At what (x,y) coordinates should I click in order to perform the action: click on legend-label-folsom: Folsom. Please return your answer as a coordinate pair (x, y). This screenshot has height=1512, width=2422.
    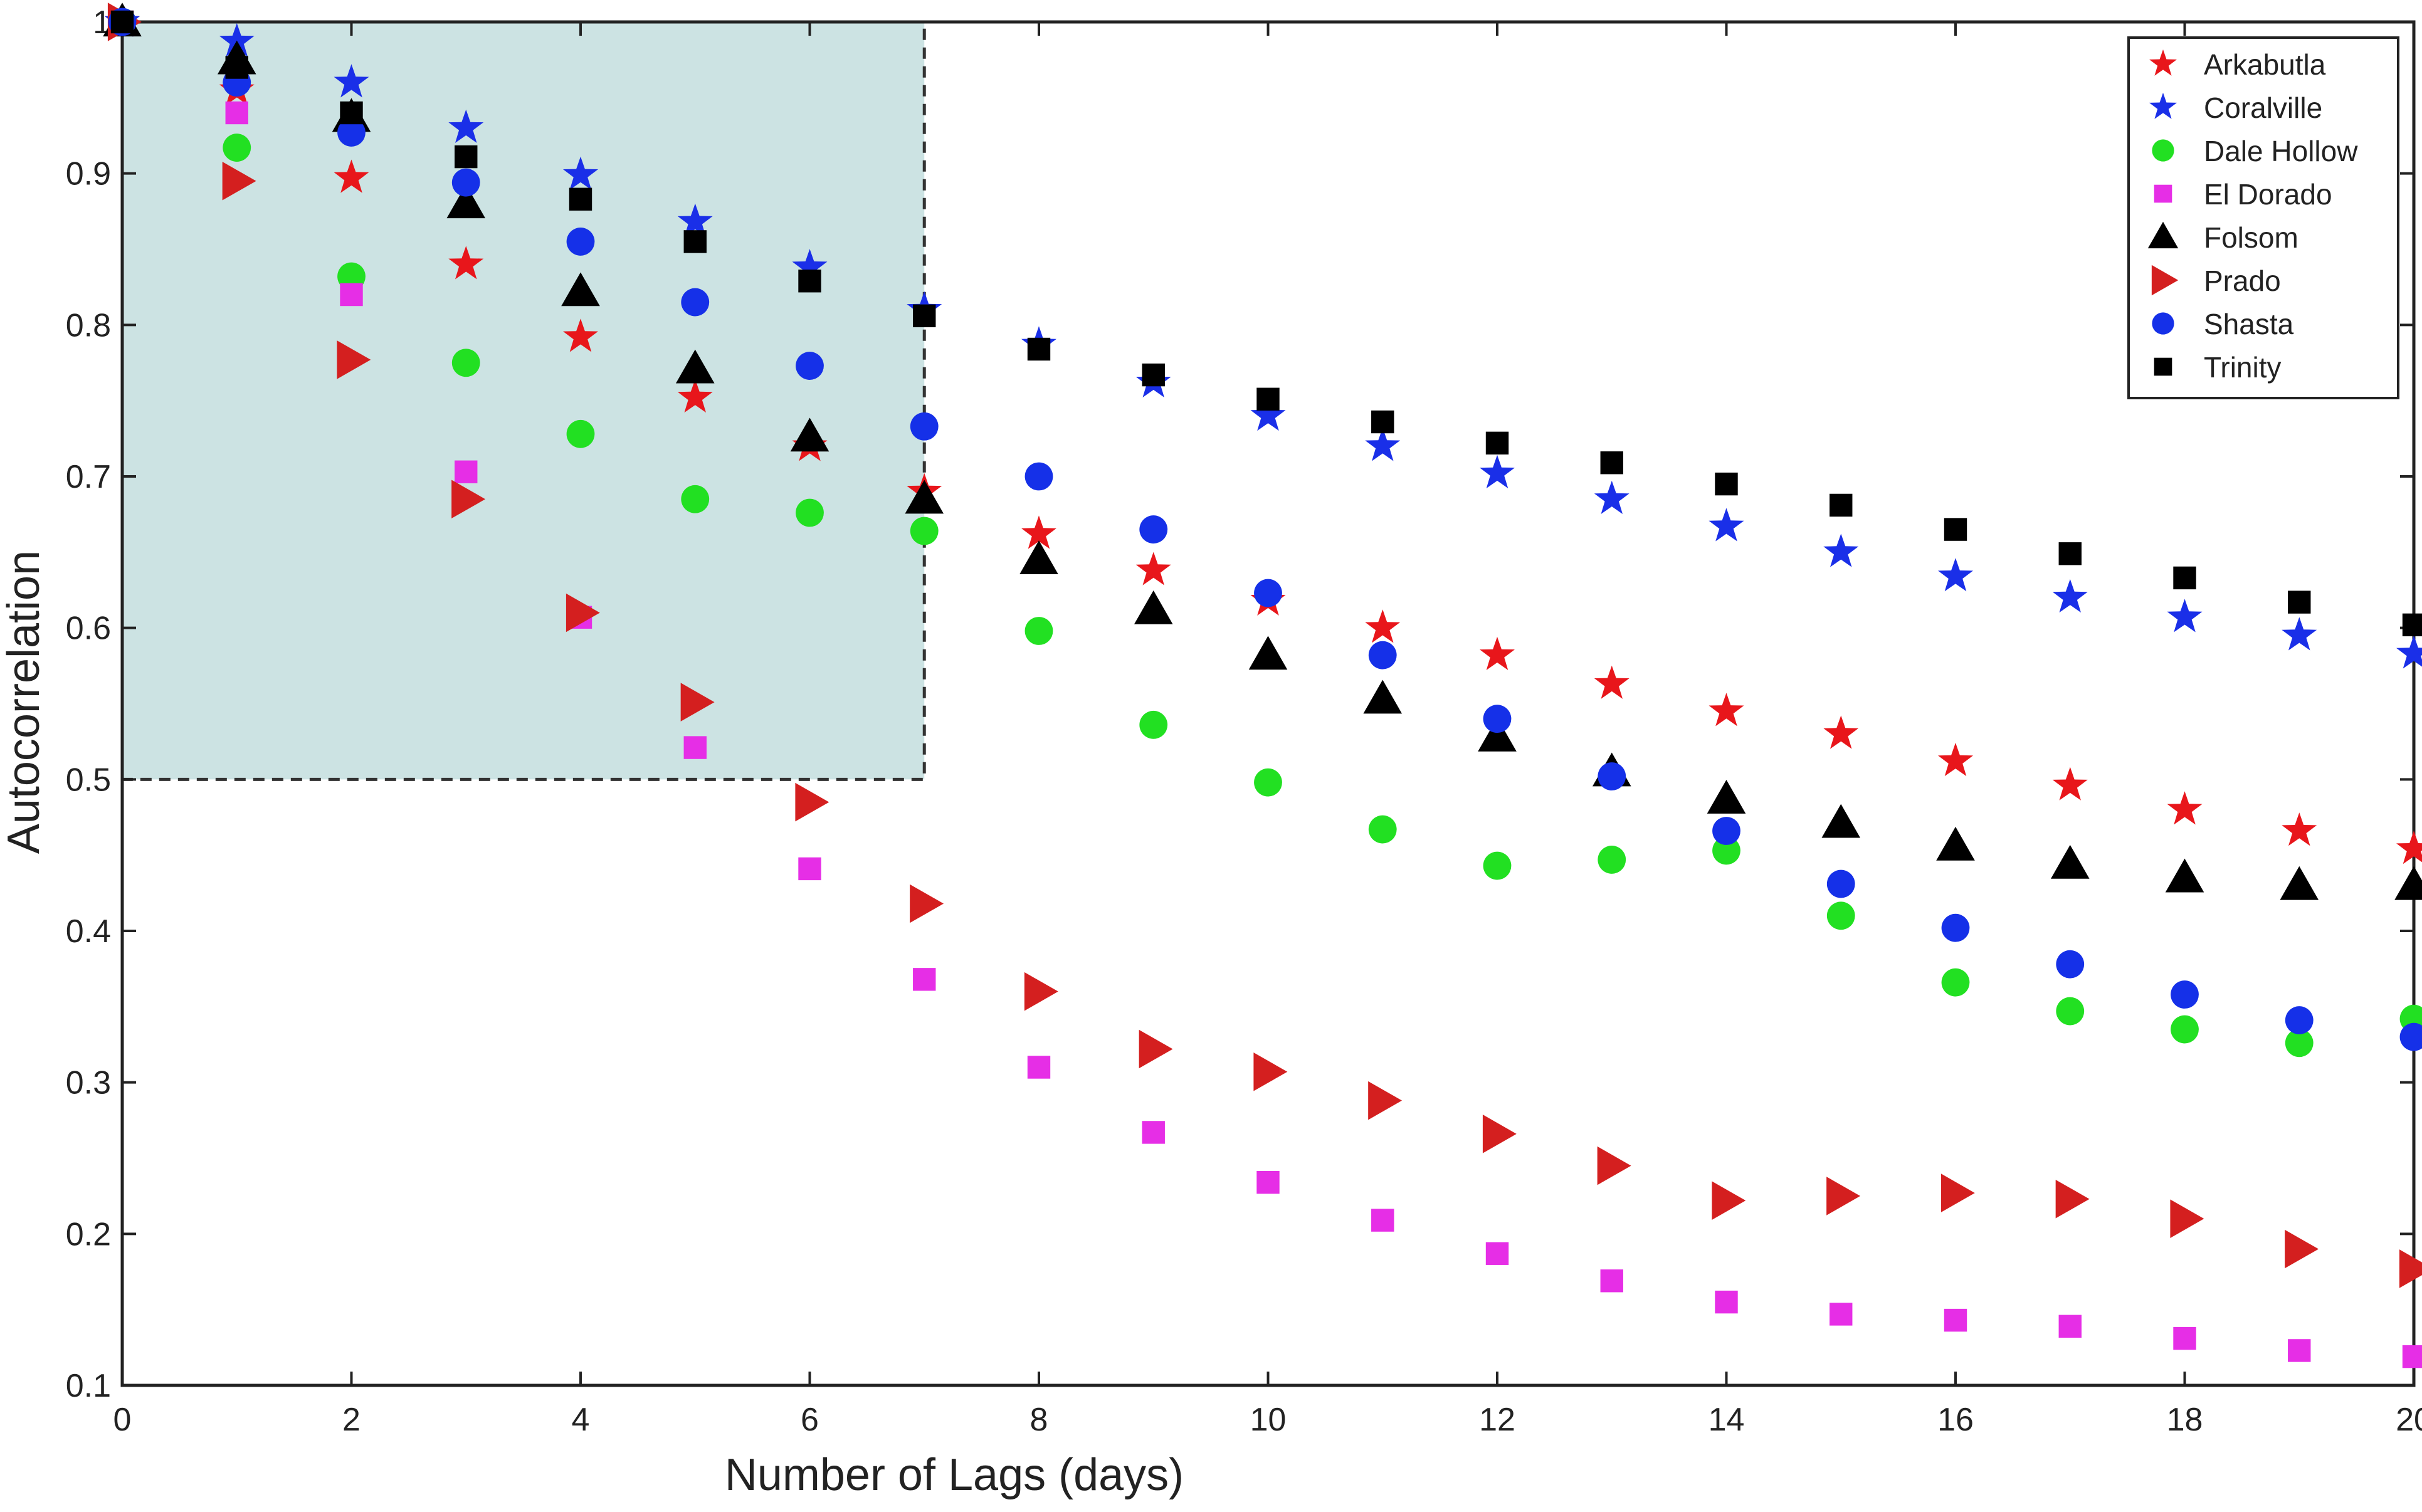
    Looking at the image, I should click on (2251, 238).